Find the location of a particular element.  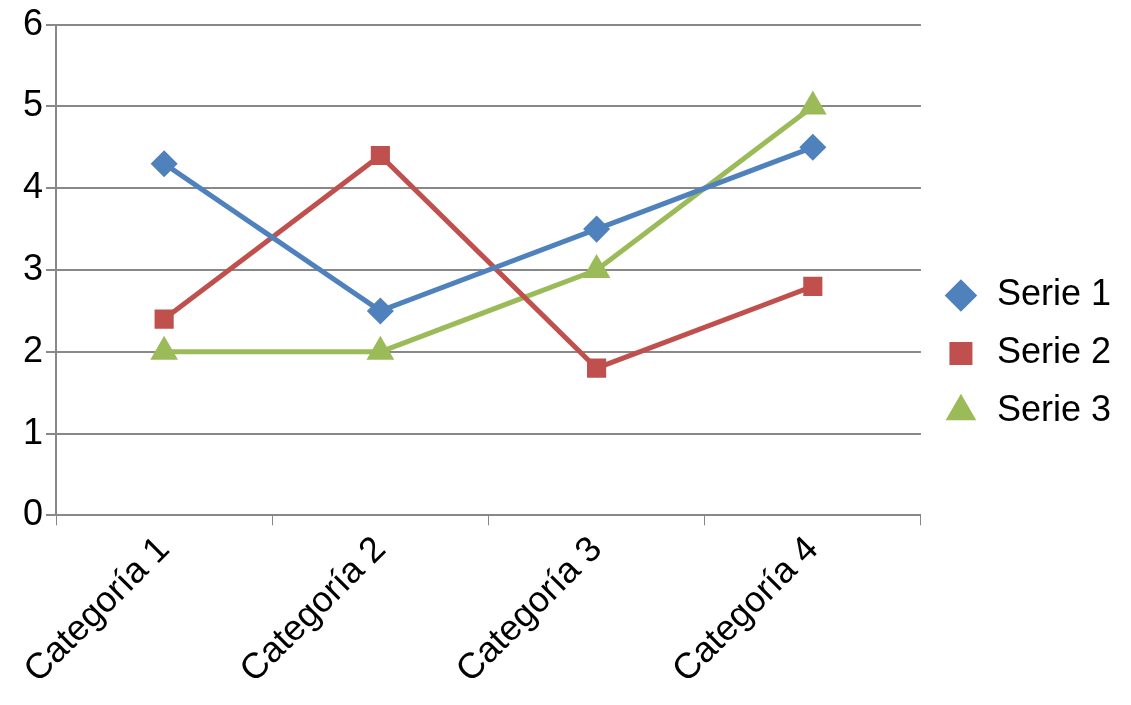

y-tick-label: 4 is located at coordinates (33, 186).